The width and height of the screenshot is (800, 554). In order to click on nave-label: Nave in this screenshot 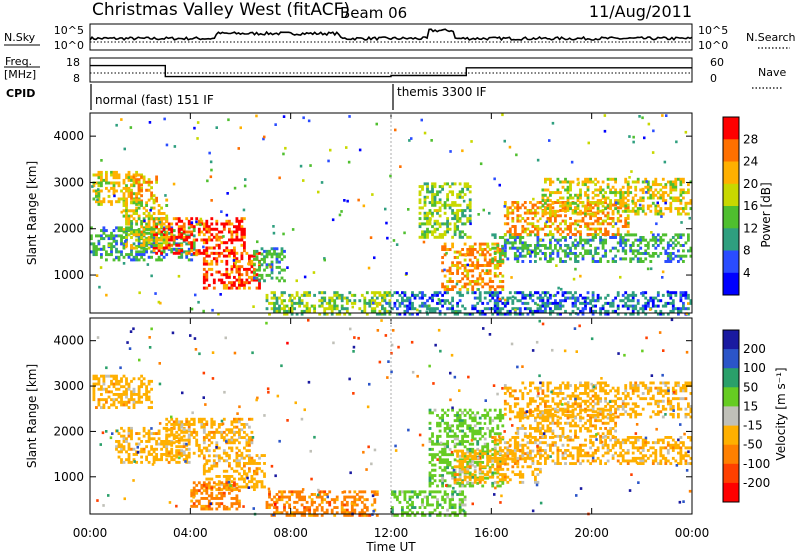, I will do `click(772, 72)`.